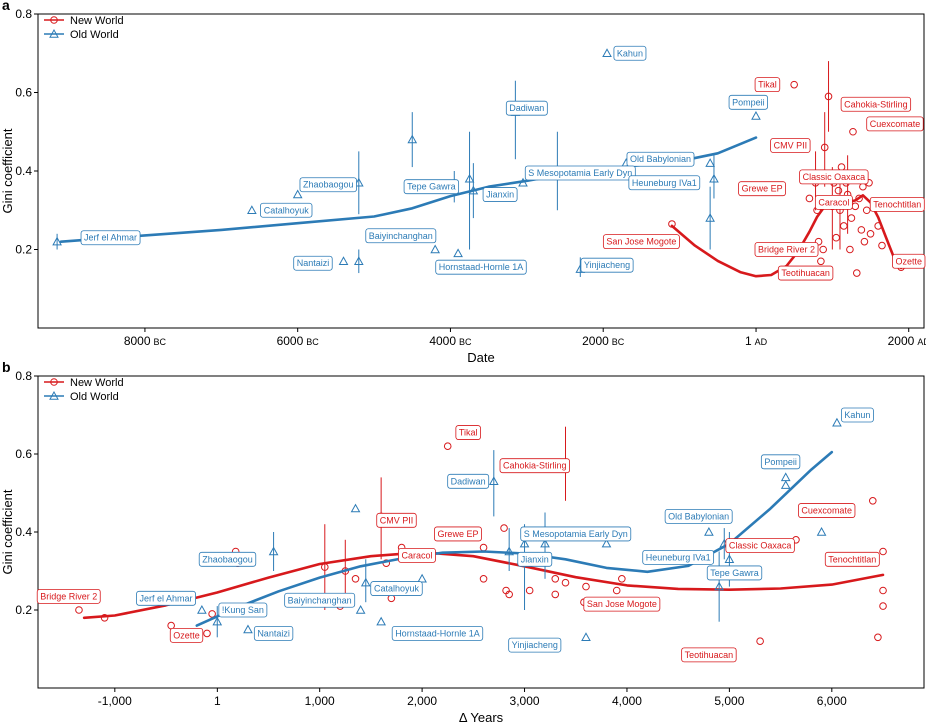 This screenshot has width=926, height=723. I want to click on site-label: Jianxin, so click(535, 559).